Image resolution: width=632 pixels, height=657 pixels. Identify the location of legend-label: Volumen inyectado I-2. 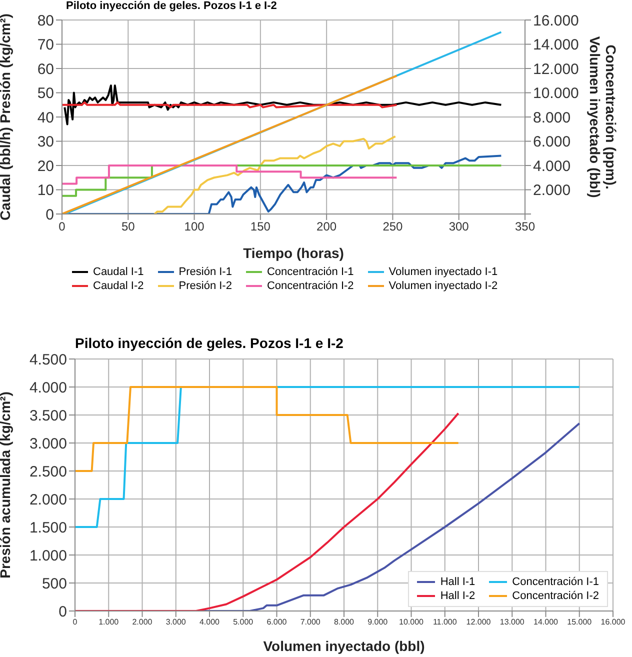
(443, 286).